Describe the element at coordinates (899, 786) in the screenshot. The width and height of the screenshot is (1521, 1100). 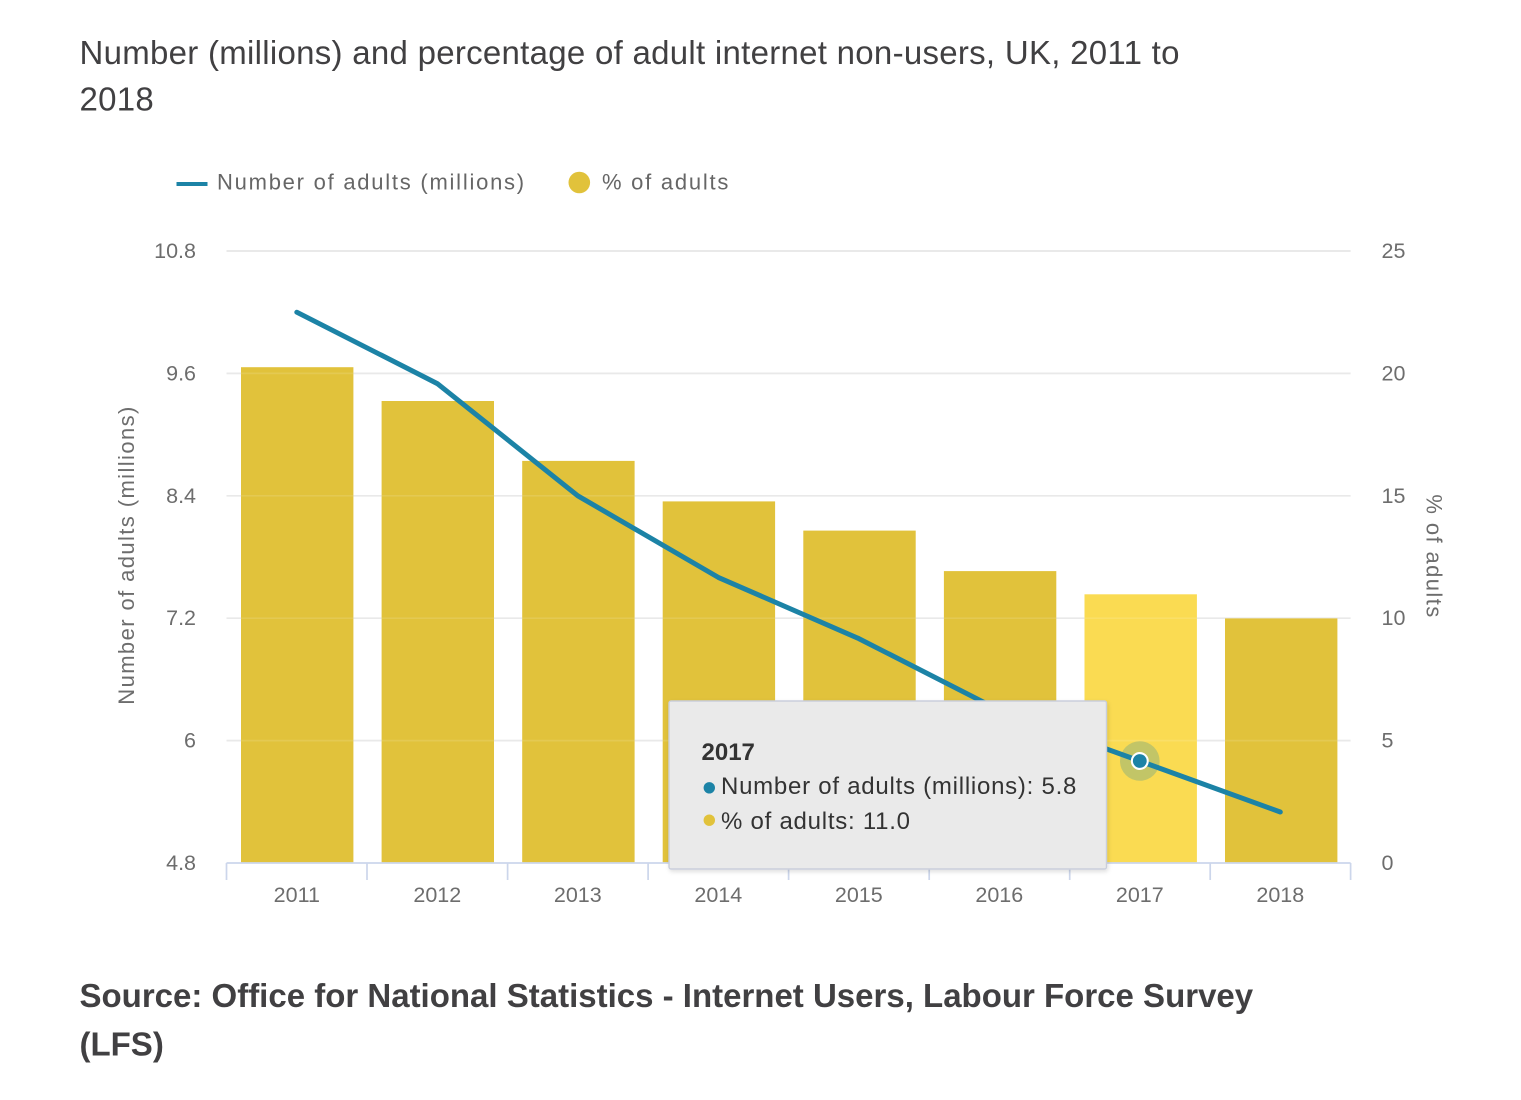
I see `svg-text:Number of adults (millions): 5: Number of adults (millions): 5.8` at that location.